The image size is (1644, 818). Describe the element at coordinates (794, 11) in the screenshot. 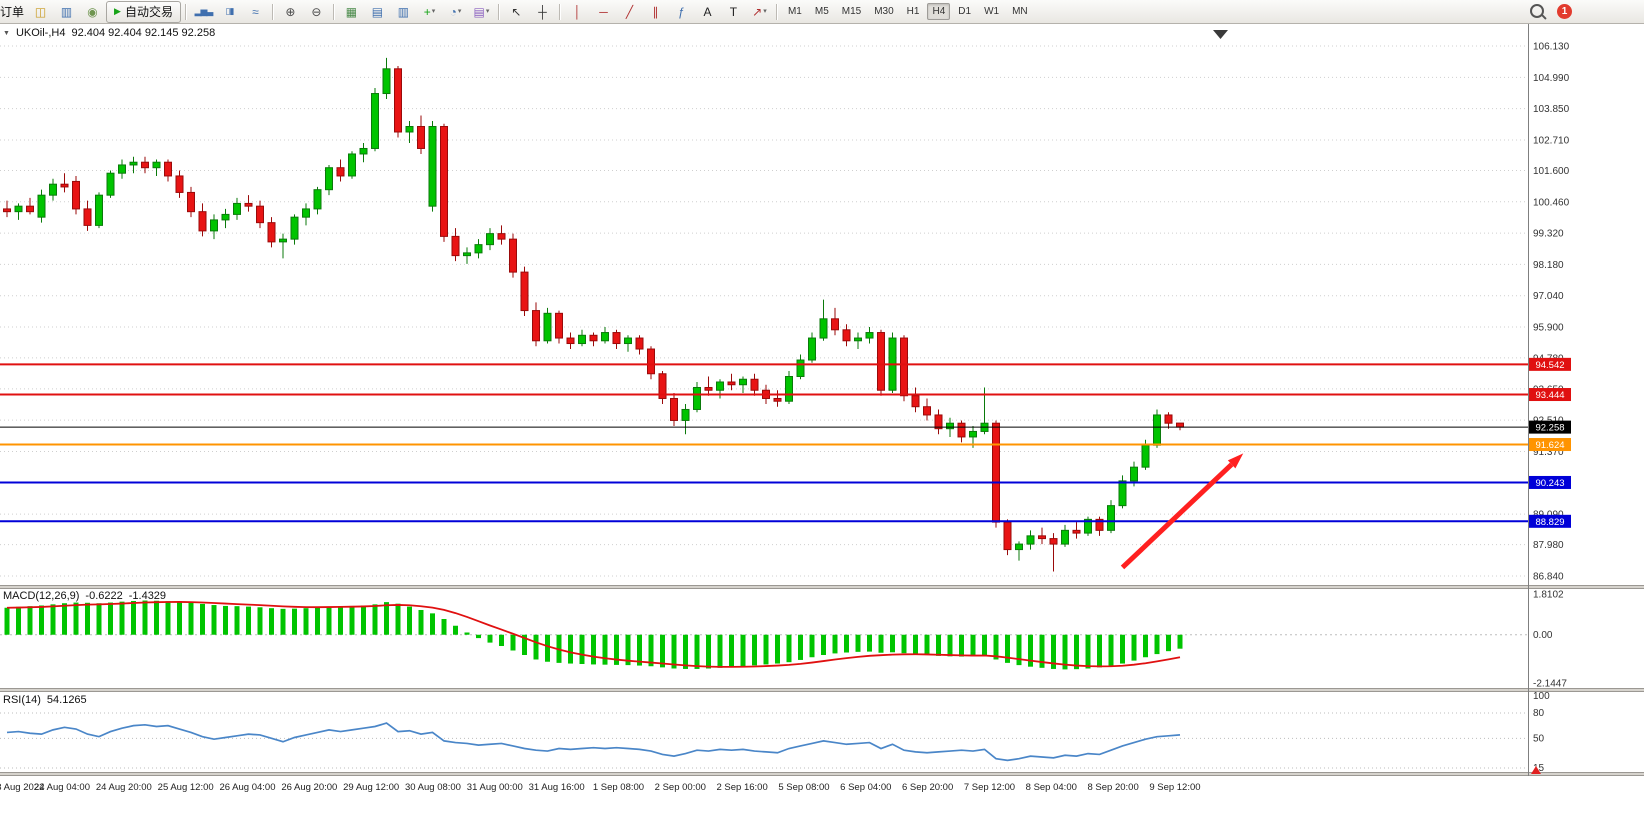

I see `timeframe-m1: M1` at that location.